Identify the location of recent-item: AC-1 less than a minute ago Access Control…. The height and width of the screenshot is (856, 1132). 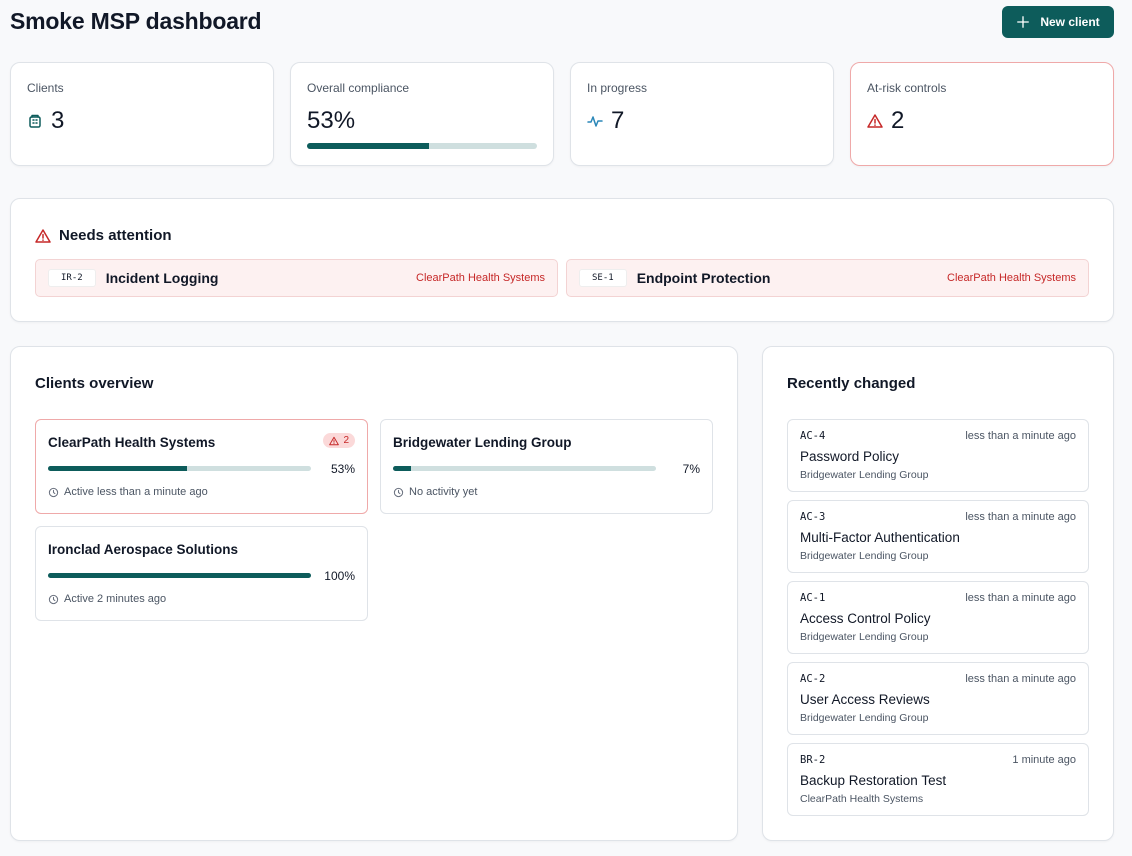
(938, 617).